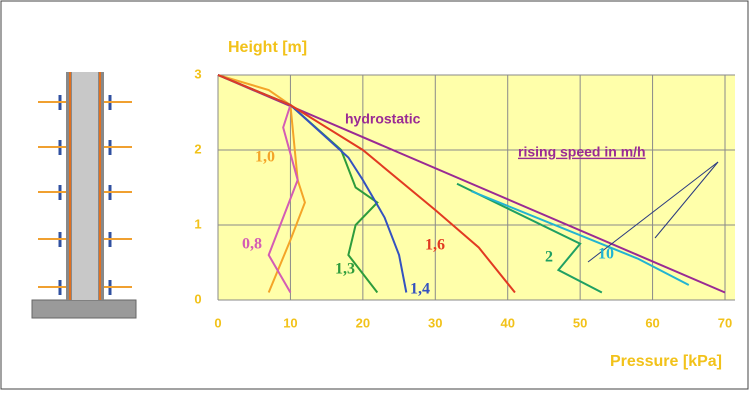 Image resolution: width=749 pixels, height=395 pixels. I want to click on annotation: rising speed in m/h, so click(582, 152).